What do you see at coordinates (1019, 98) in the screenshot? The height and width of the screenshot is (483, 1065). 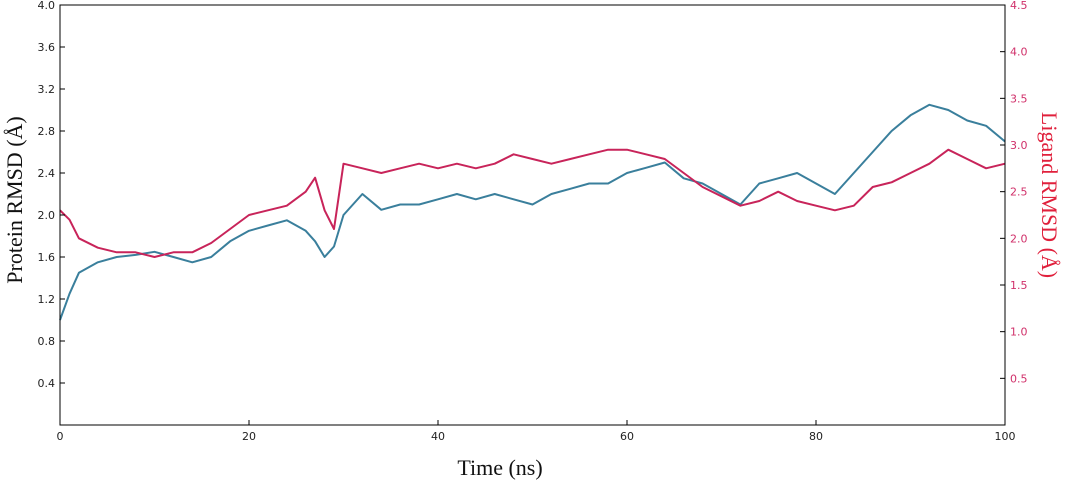 I see `y-right-tick-label: 3.5` at bounding box center [1019, 98].